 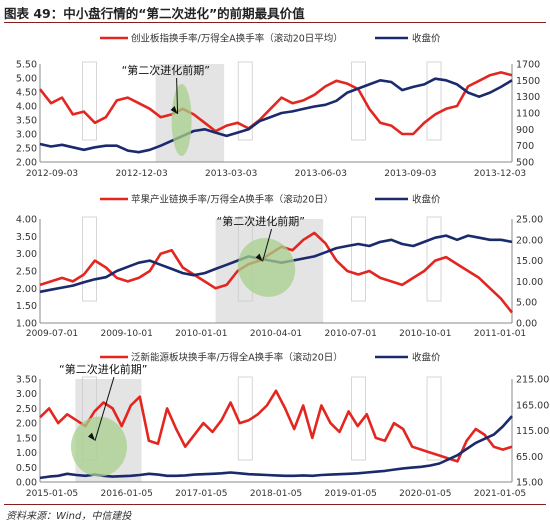 What do you see at coordinates (201, 494) in the screenshot?
I see `x-tick-label: 2017-01-05` at bounding box center [201, 494].